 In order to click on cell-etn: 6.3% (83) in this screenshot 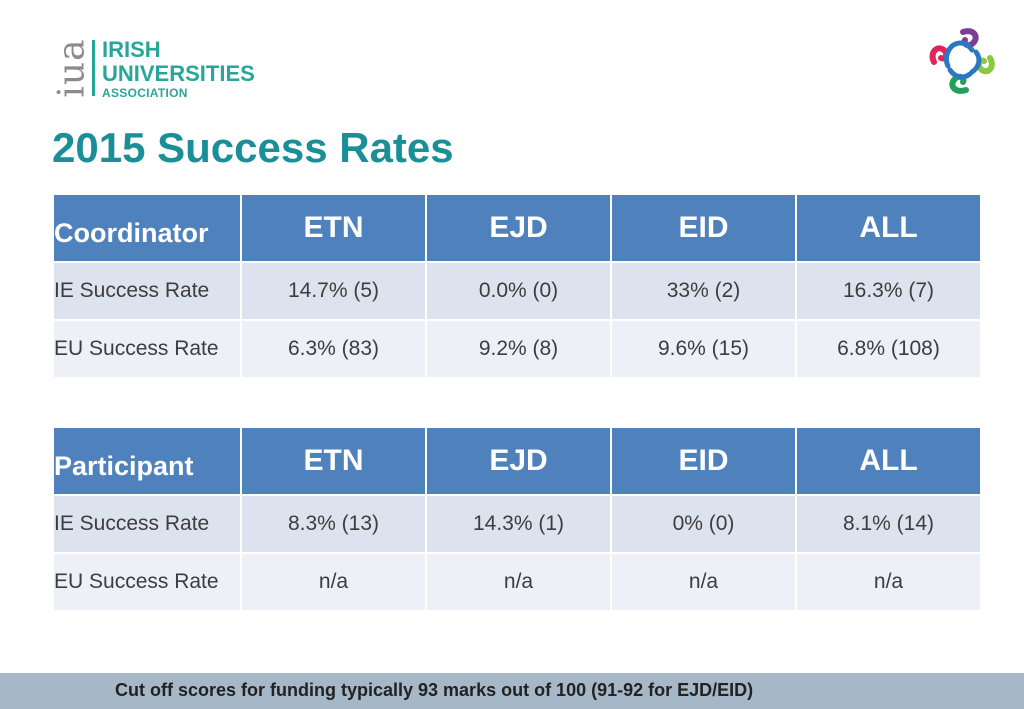, I will do `click(333, 349)`.